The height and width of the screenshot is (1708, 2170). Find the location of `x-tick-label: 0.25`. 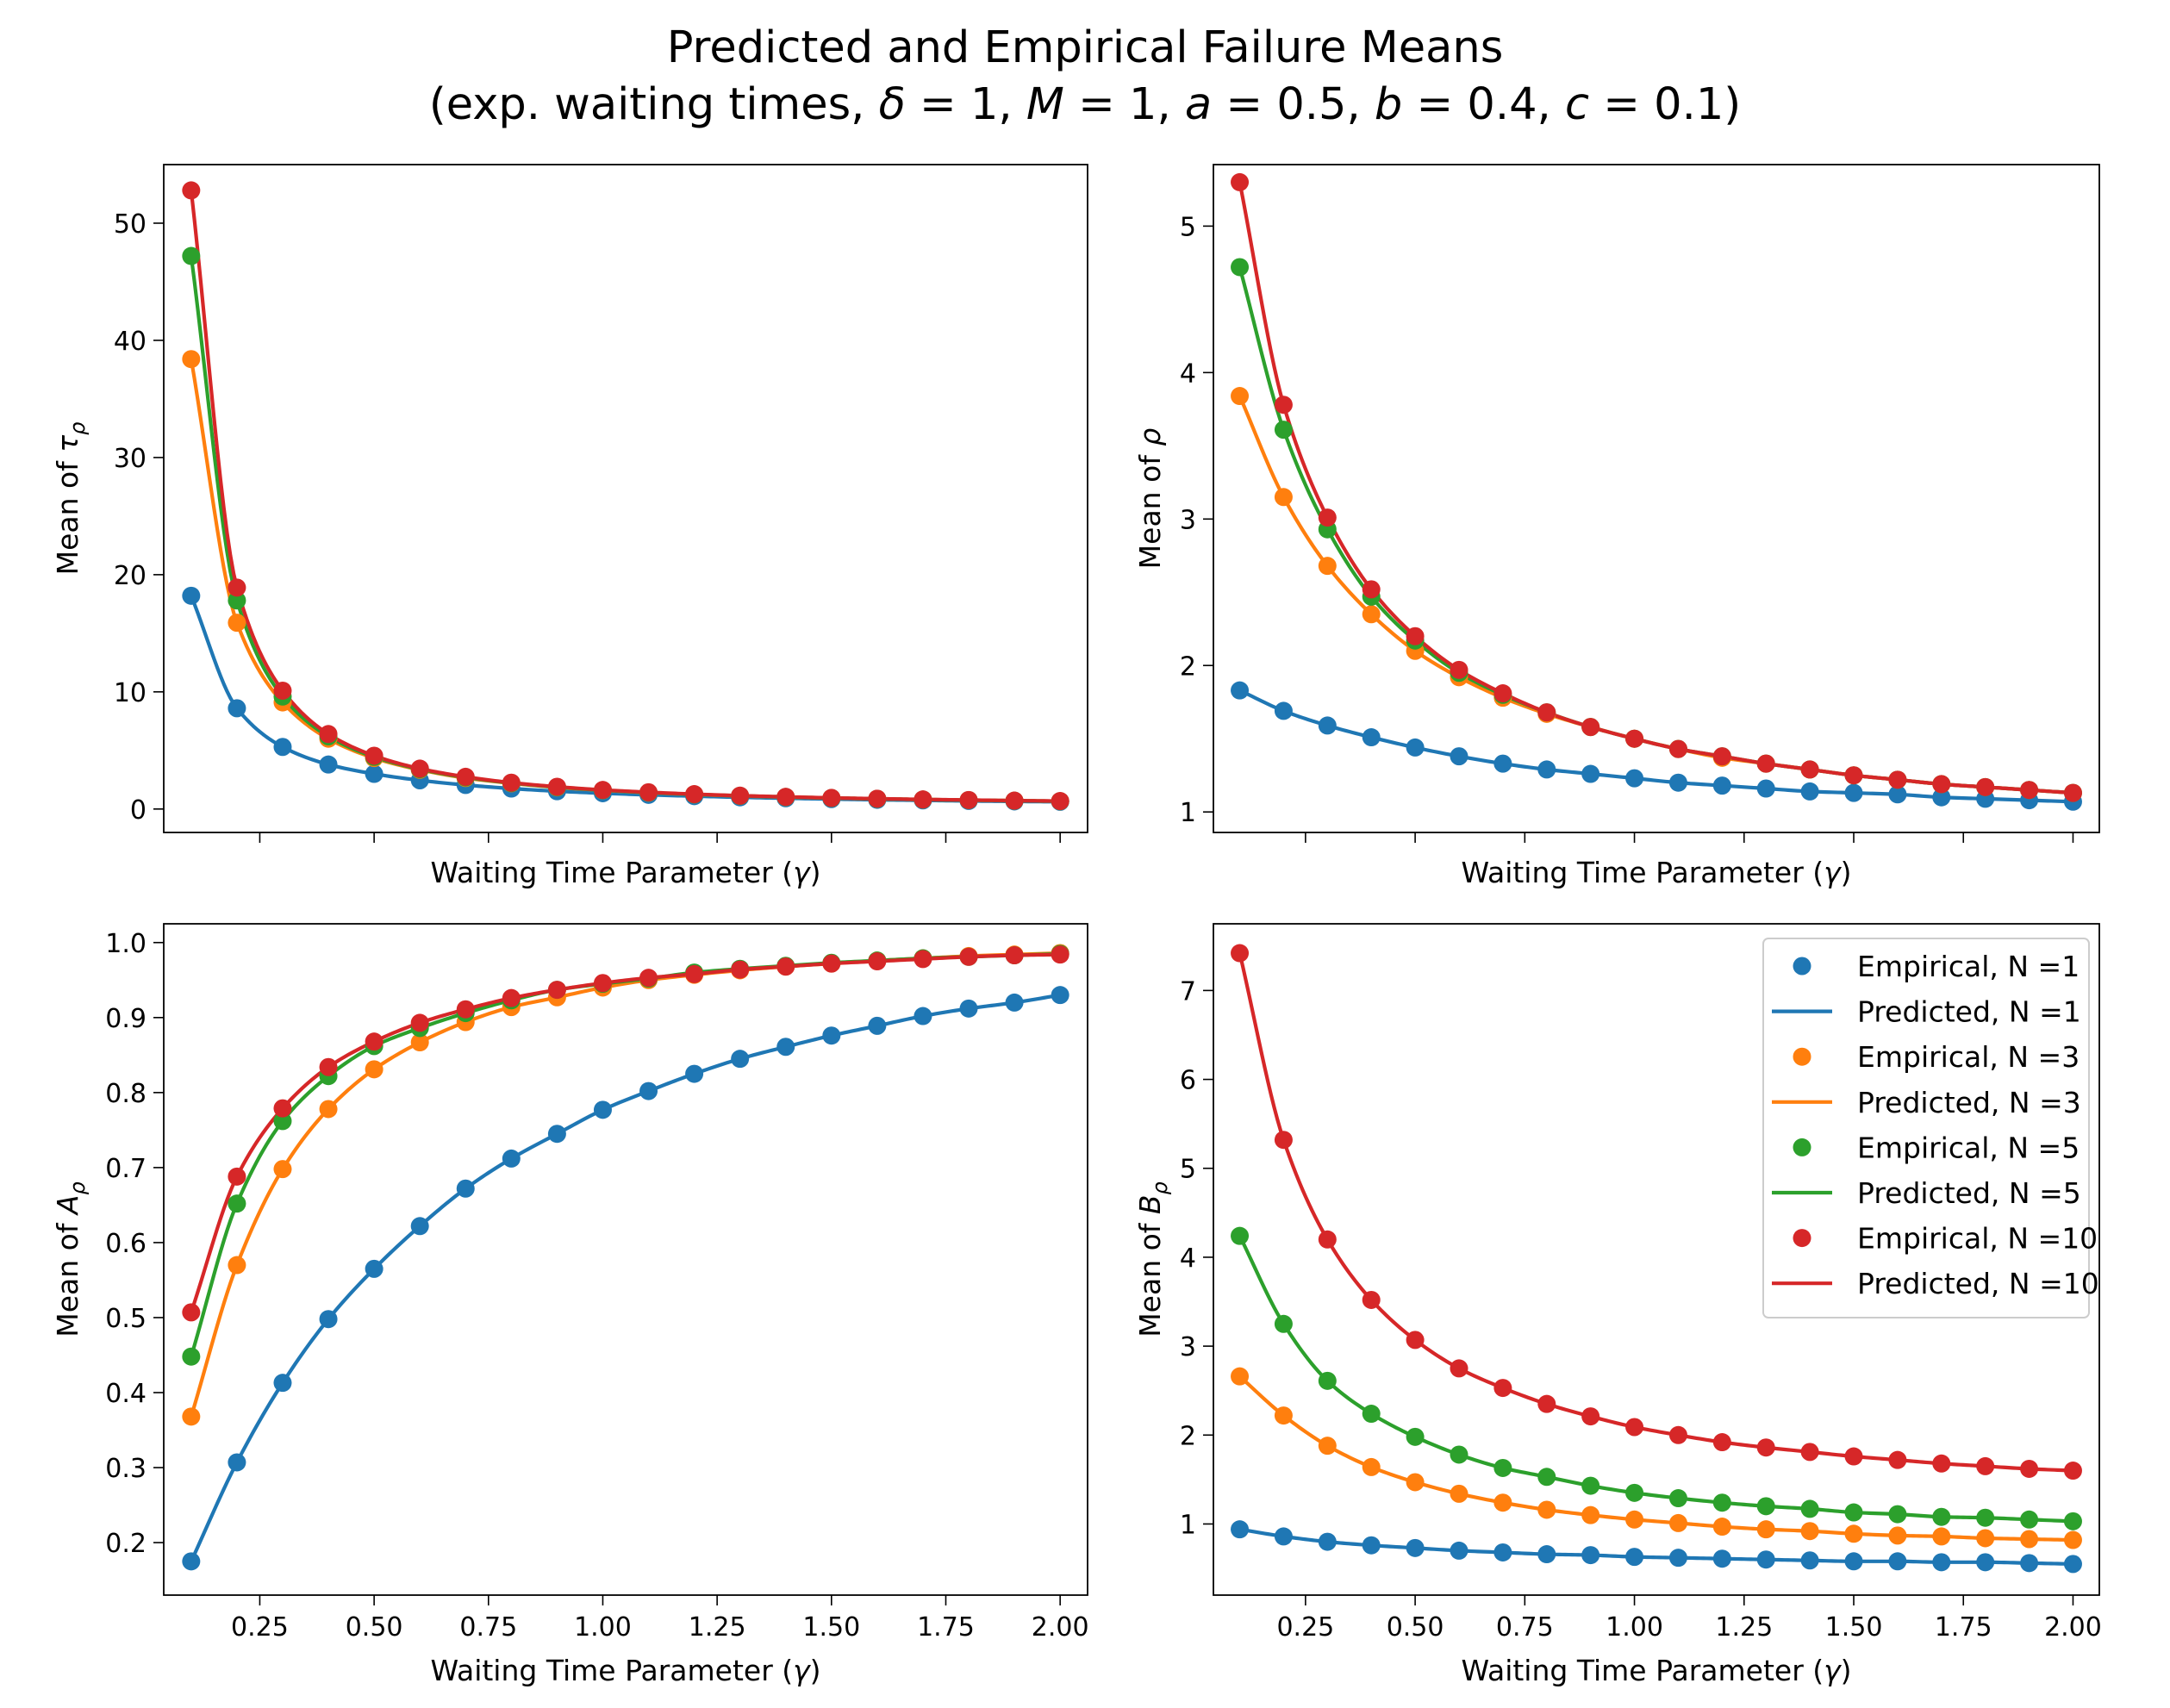

x-tick-label: 0.25 is located at coordinates (1305, 1628).